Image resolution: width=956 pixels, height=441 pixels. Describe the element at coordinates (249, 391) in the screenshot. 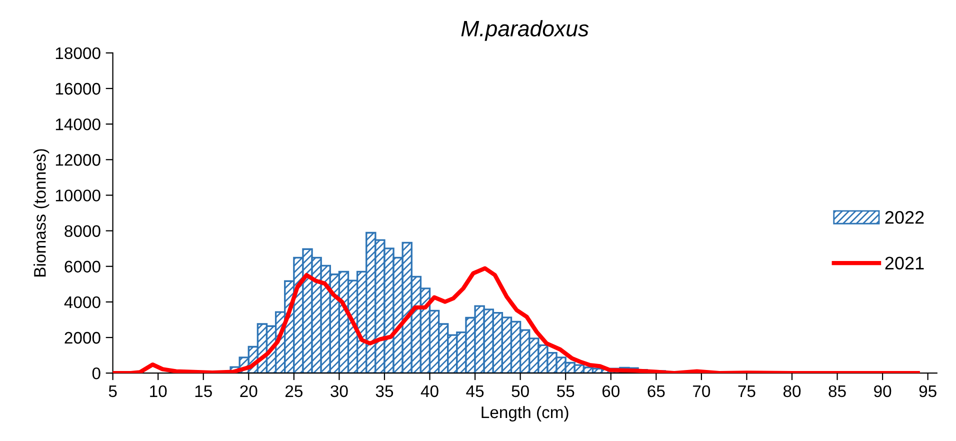

I see `x-tick-label: 20` at that location.